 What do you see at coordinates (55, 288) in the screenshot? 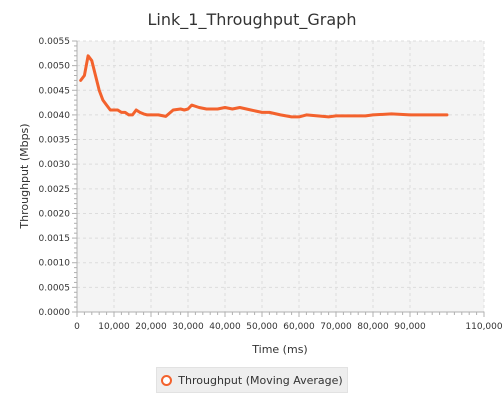
I see `y-tick-label: 0.0005` at bounding box center [55, 288].